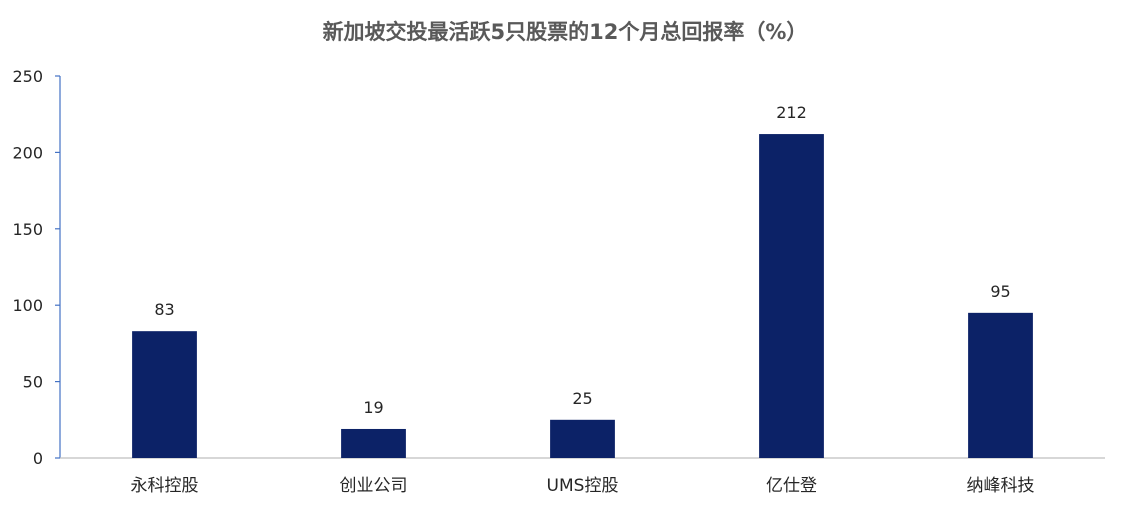 The image size is (1128, 510). I want to click on chart-title: 新加坡交投最活跃5只股票的12个月总回报率（%）, so click(565, 32).